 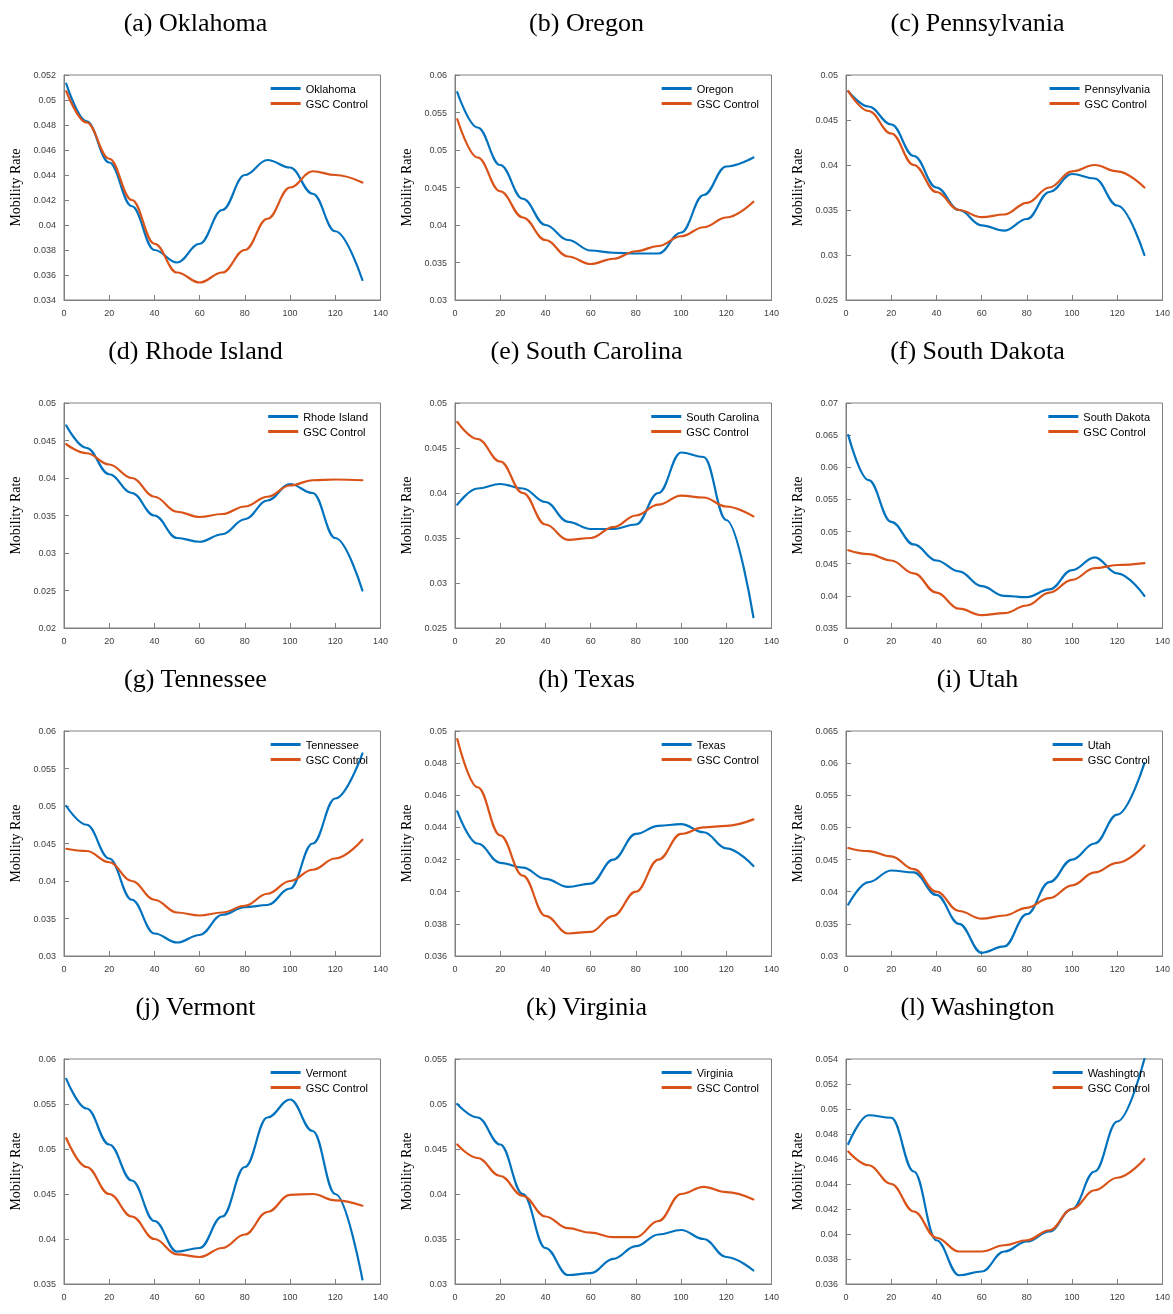 What do you see at coordinates (331, 88) in the screenshot?
I see `legend-label: Oklahoma` at bounding box center [331, 88].